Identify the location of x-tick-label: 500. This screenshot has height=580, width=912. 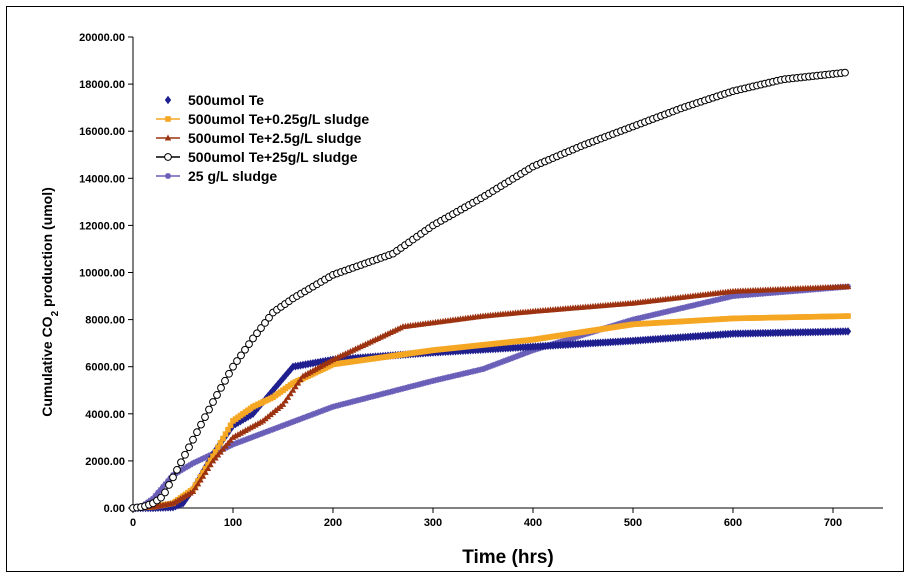
(633, 523).